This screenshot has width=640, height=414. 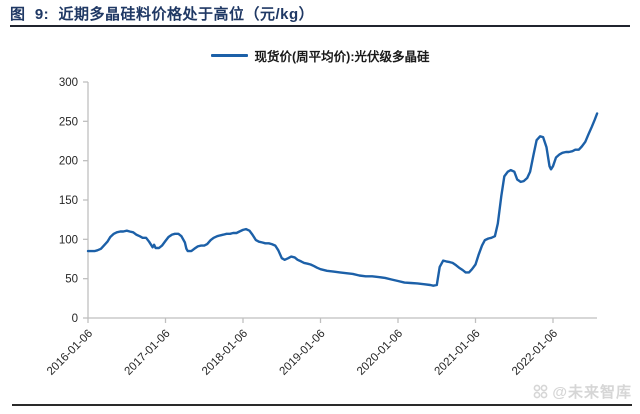 What do you see at coordinates (71, 280) in the screenshot?
I see `y-tick-label: 50` at bounding box center [71, 280].